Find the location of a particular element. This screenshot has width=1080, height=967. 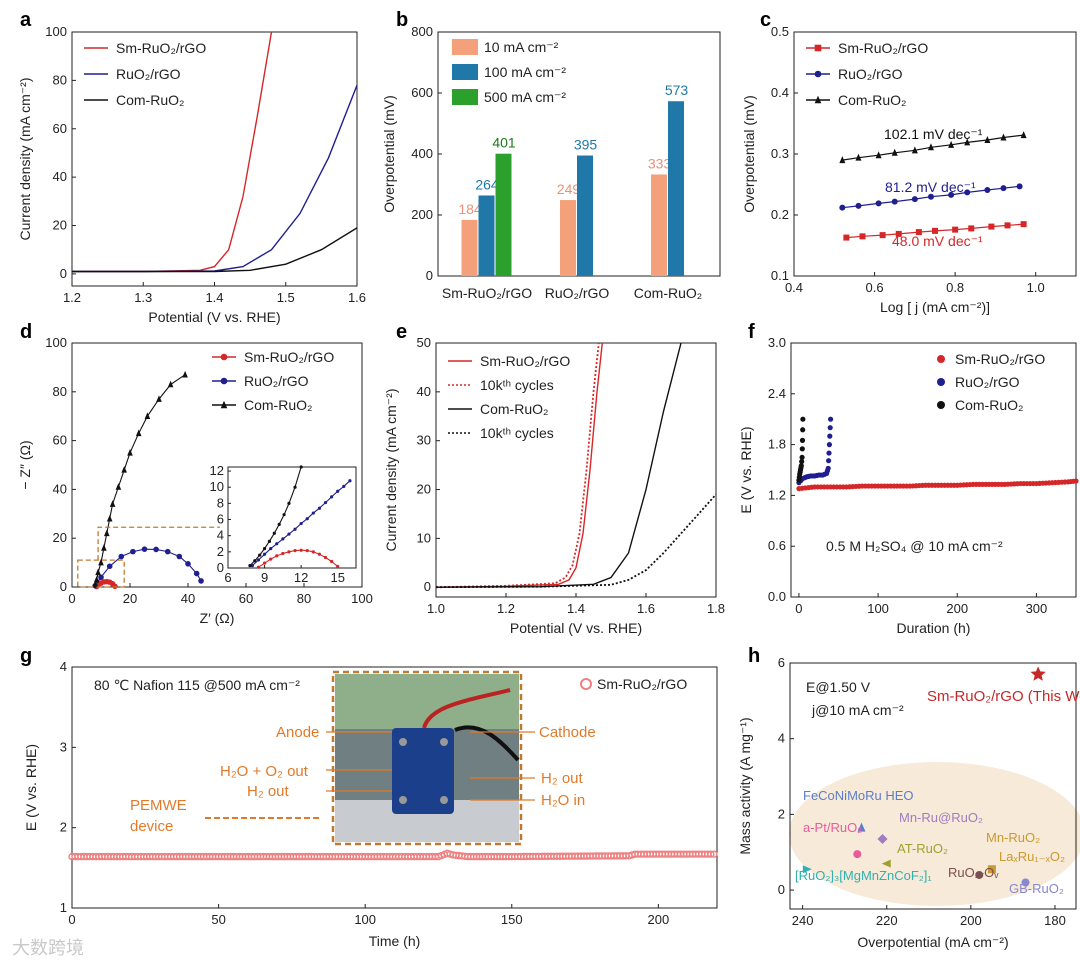

y-tick-label: 6 is located at coordinates (781, 662).